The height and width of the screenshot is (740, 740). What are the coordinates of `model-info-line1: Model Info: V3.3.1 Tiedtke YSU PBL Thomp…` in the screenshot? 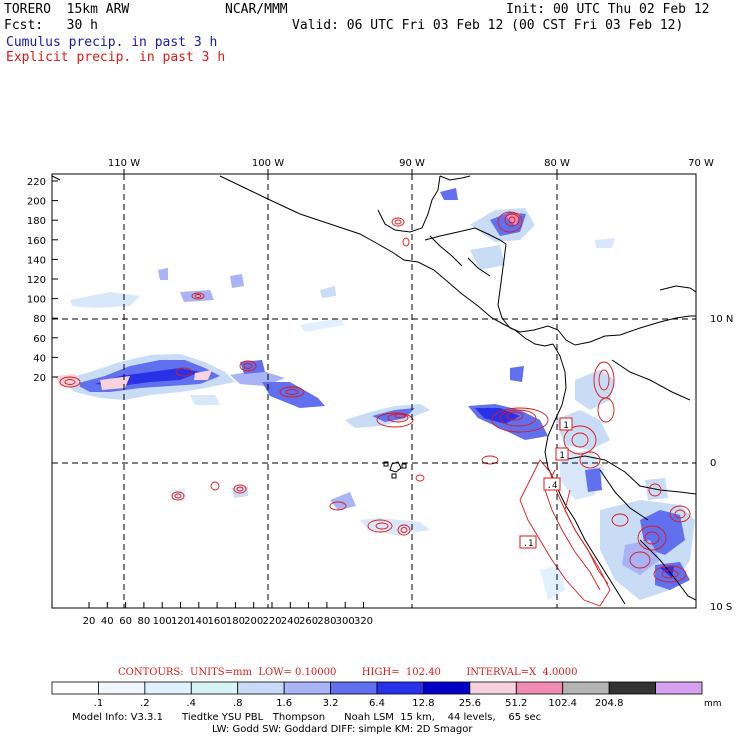 It's located at (307, 717).